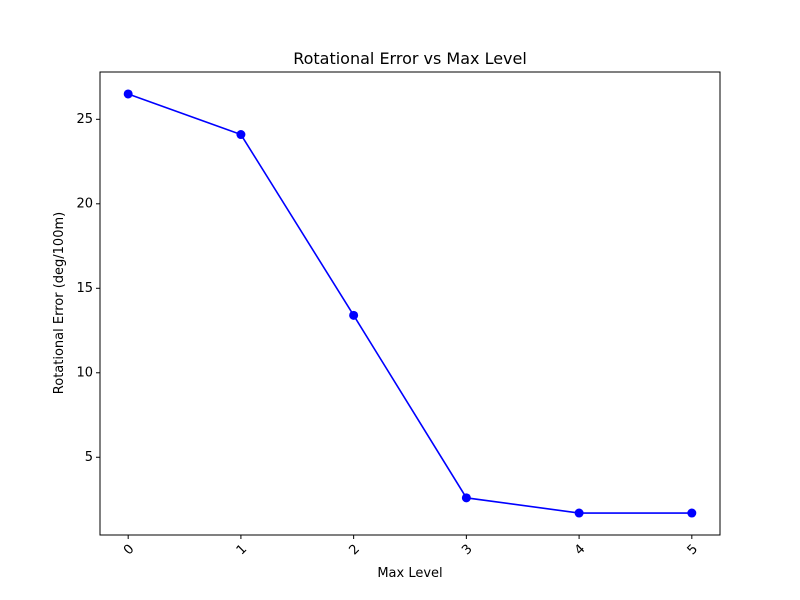 The height and width of the screenshot is (600, 800). What do you see at coordinates (84, 203) in the screenshot?
I see `y-tick-label: 20` at bounding box center [84, 203].